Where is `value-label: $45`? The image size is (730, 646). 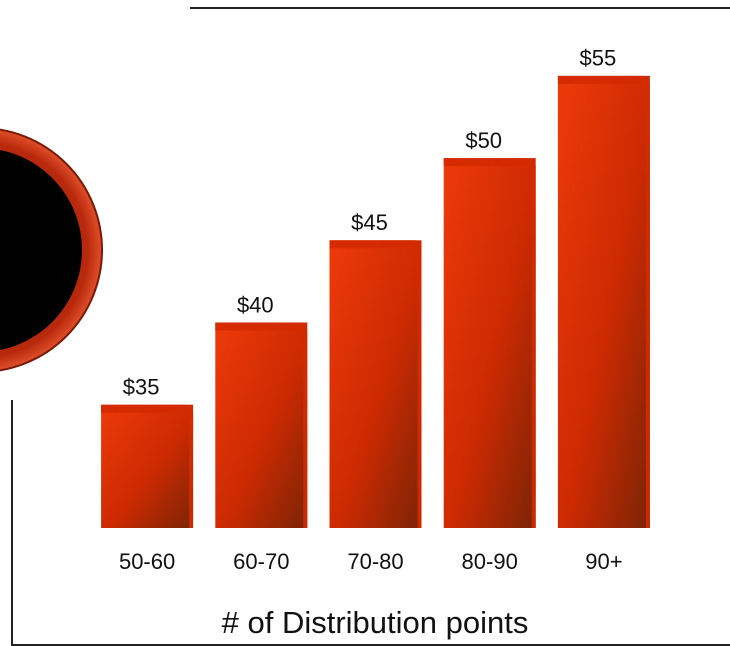
value-label: $45 is located at coordinates (369, 222).